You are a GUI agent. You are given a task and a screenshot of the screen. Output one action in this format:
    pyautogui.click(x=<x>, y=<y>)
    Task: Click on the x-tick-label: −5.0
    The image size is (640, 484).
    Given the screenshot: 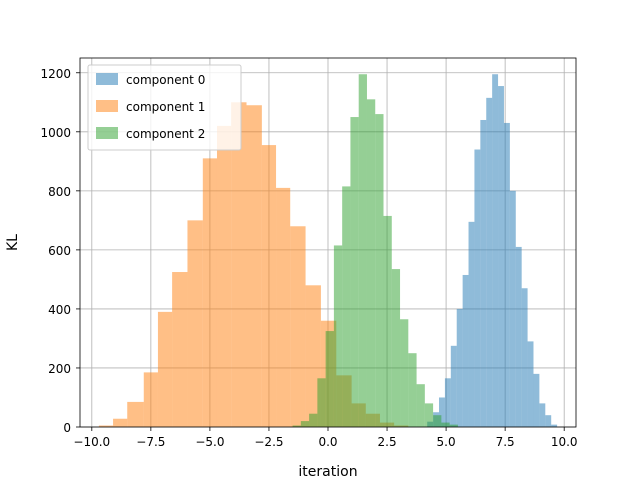 What is the action you would take?
    pyautogui.click(x=209, y=442)
    